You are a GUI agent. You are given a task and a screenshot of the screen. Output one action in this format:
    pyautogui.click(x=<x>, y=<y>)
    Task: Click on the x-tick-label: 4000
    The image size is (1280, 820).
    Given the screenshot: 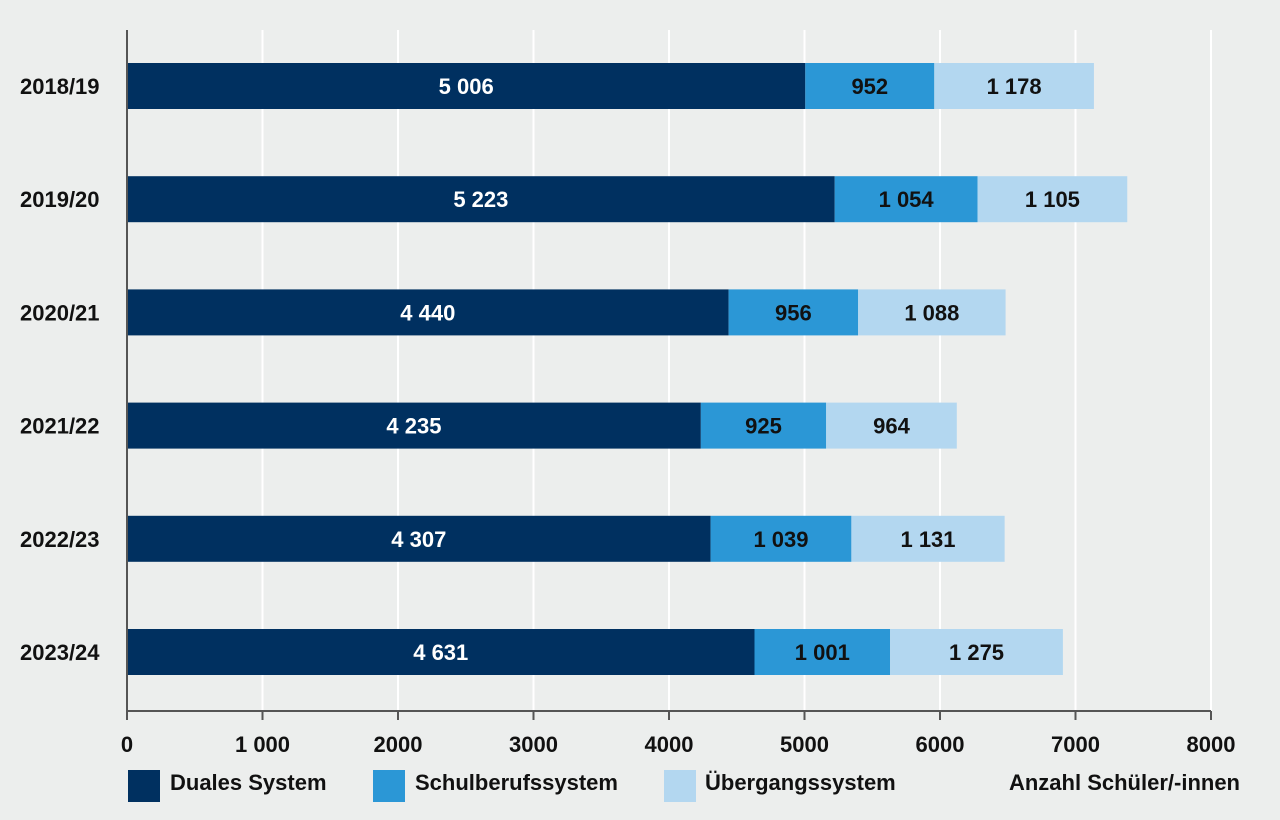 What is the action you would take?
    pyautogui.click(x=669, y=744)
    